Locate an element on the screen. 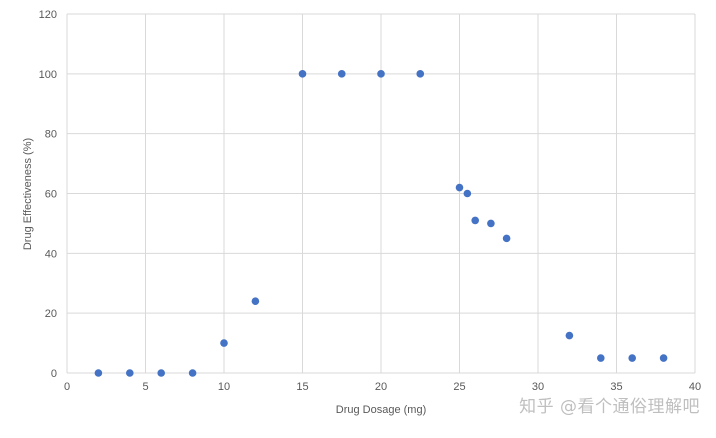  y-tick-label: 100 is located at coordinates (48, 75).